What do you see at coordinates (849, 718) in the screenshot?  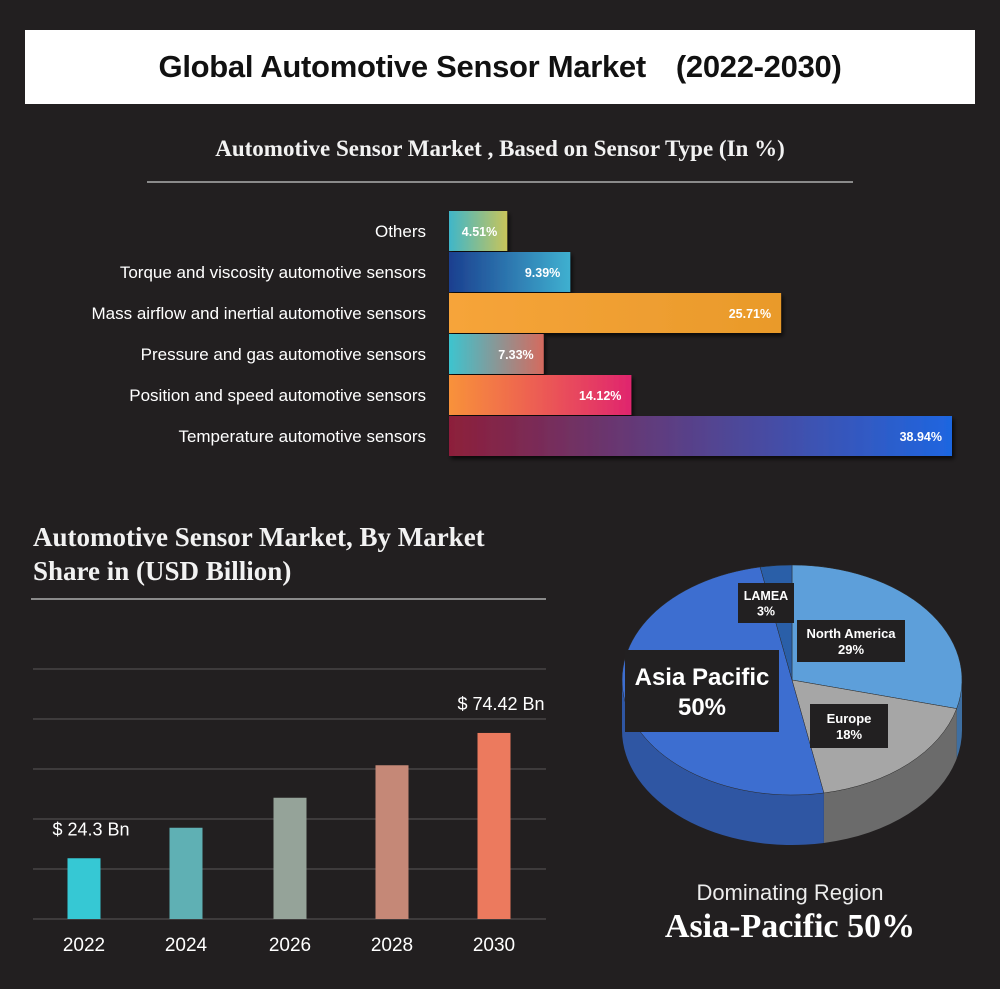 I see `pie-region-label: Europe` at bounding box center [849, 718].